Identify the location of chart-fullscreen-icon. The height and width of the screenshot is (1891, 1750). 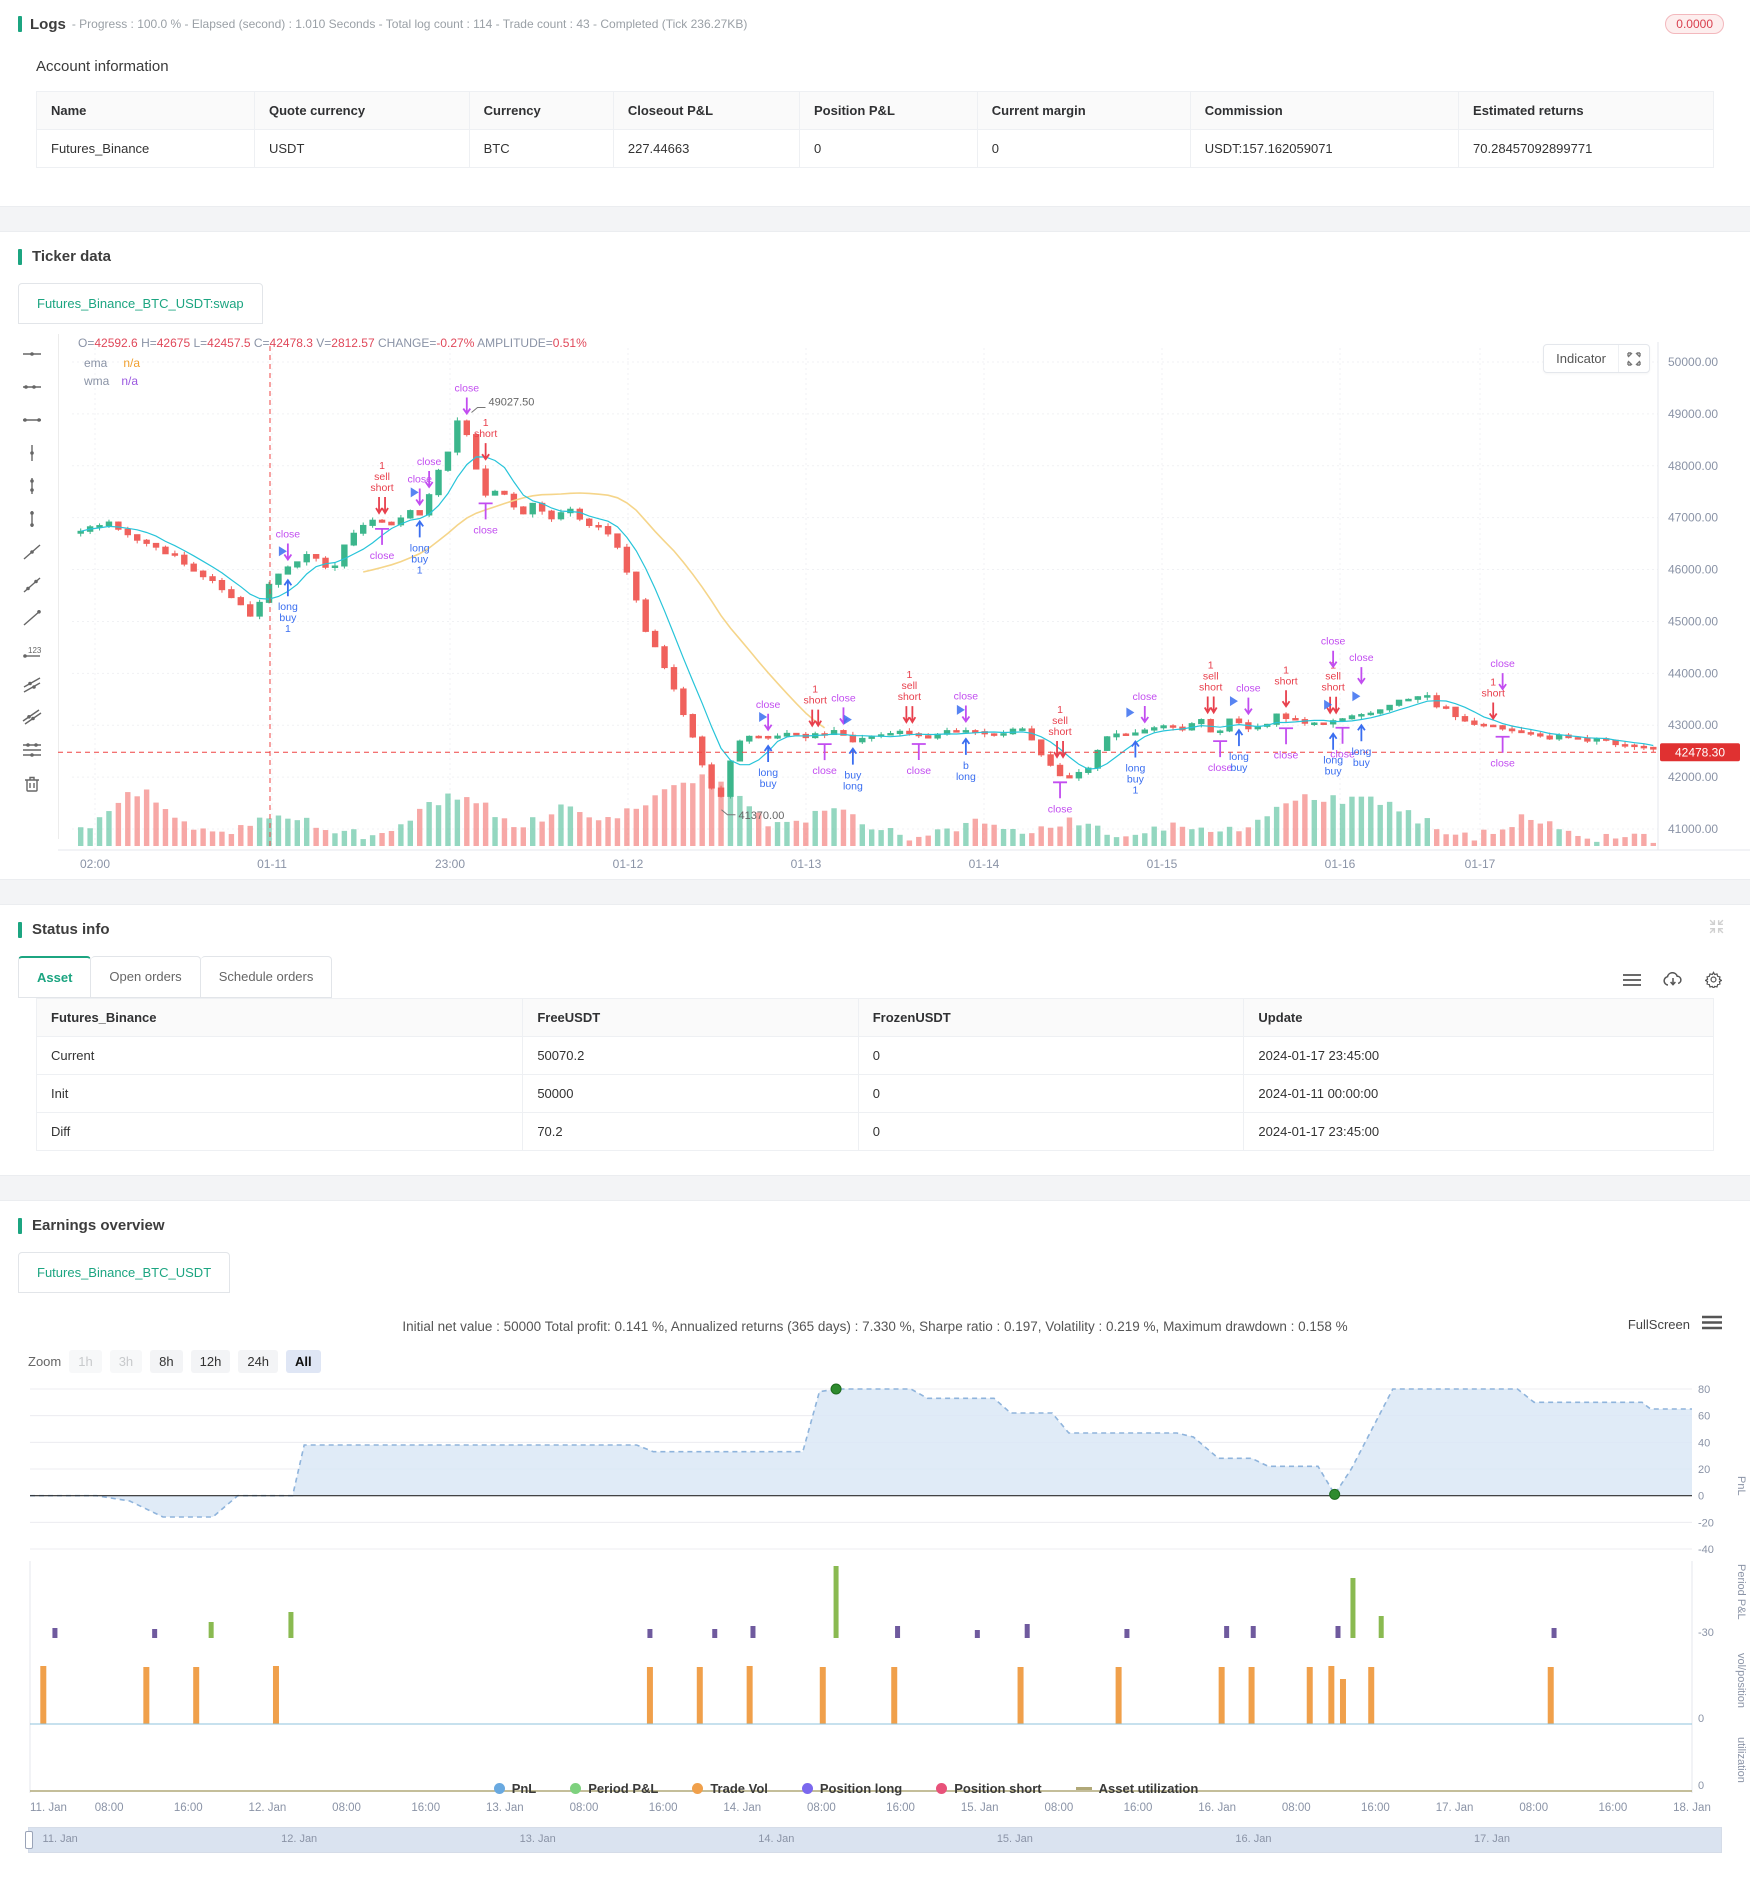
(1634, 359).